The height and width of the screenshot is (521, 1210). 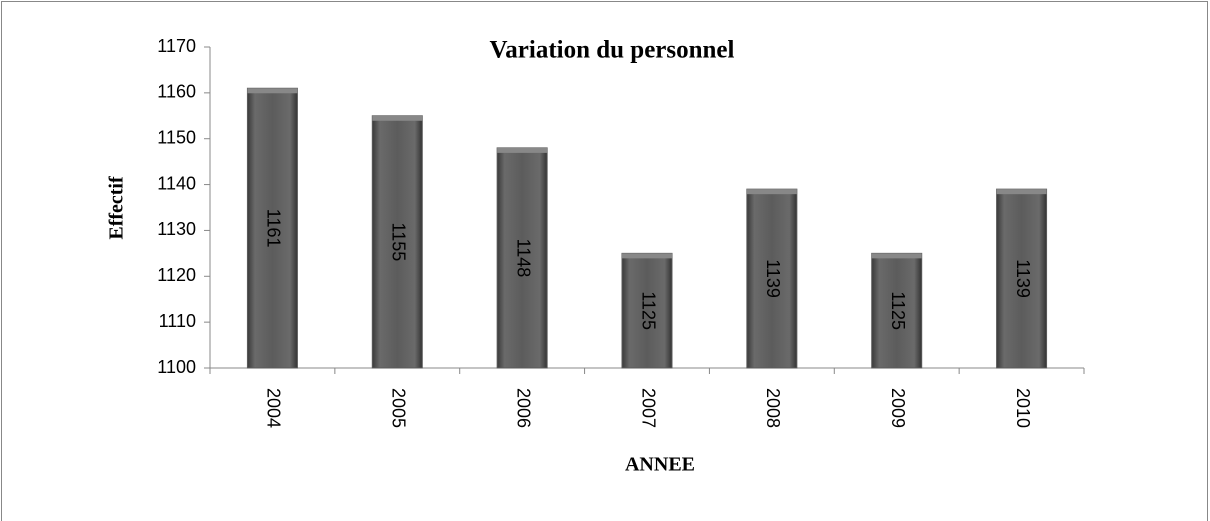 What do you see at coordinates (612, 50) in the screenshot?
I see `chart-title: Variation du personnel` at bounding box center [612, 50].